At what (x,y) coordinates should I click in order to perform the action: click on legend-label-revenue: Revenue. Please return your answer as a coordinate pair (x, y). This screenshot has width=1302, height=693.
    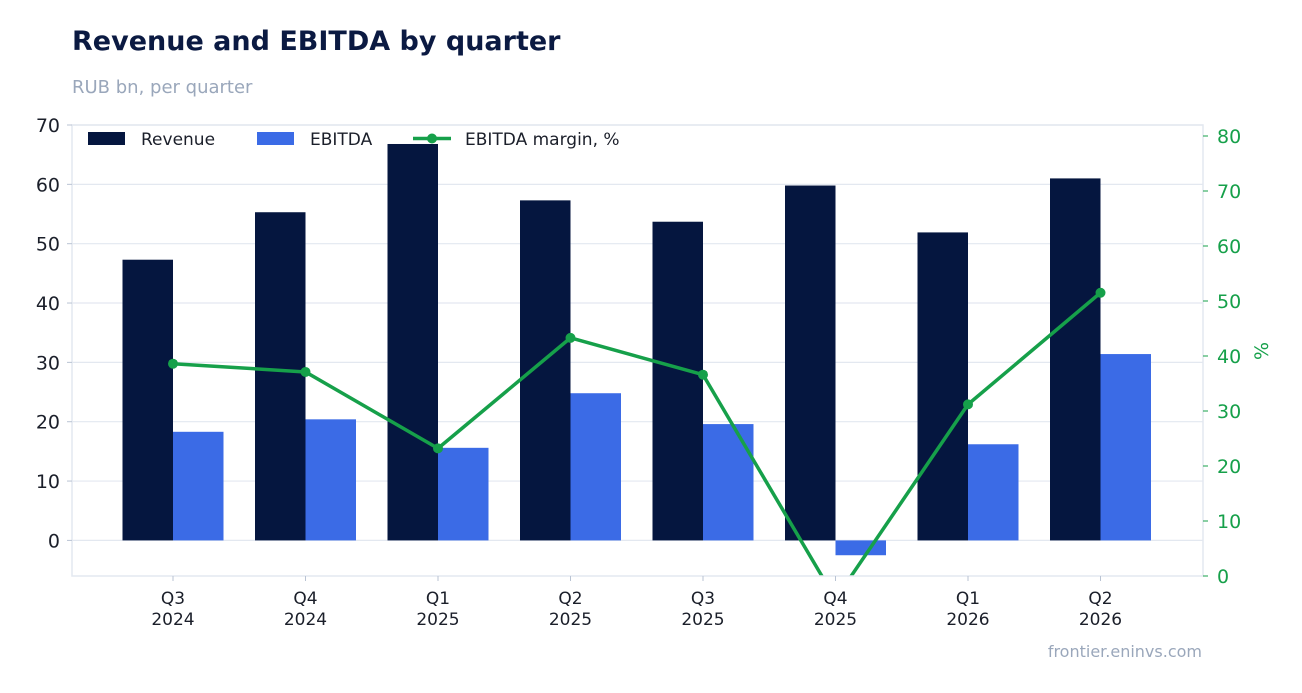
    Looking at the image, I should click on (178, 140).